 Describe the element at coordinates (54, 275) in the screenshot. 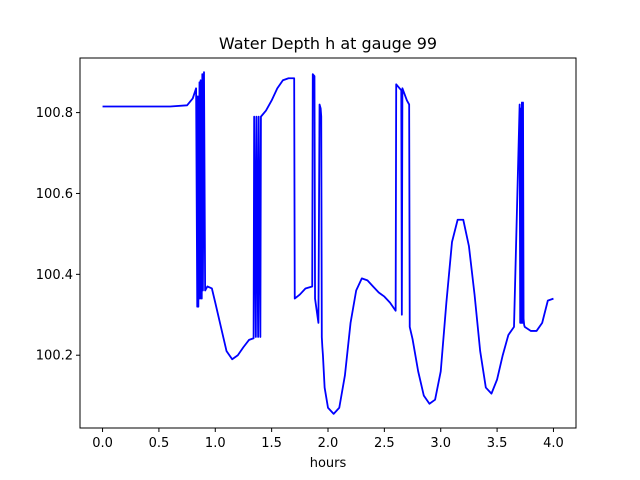

I see `y-tick-label: 100.4` at that location.